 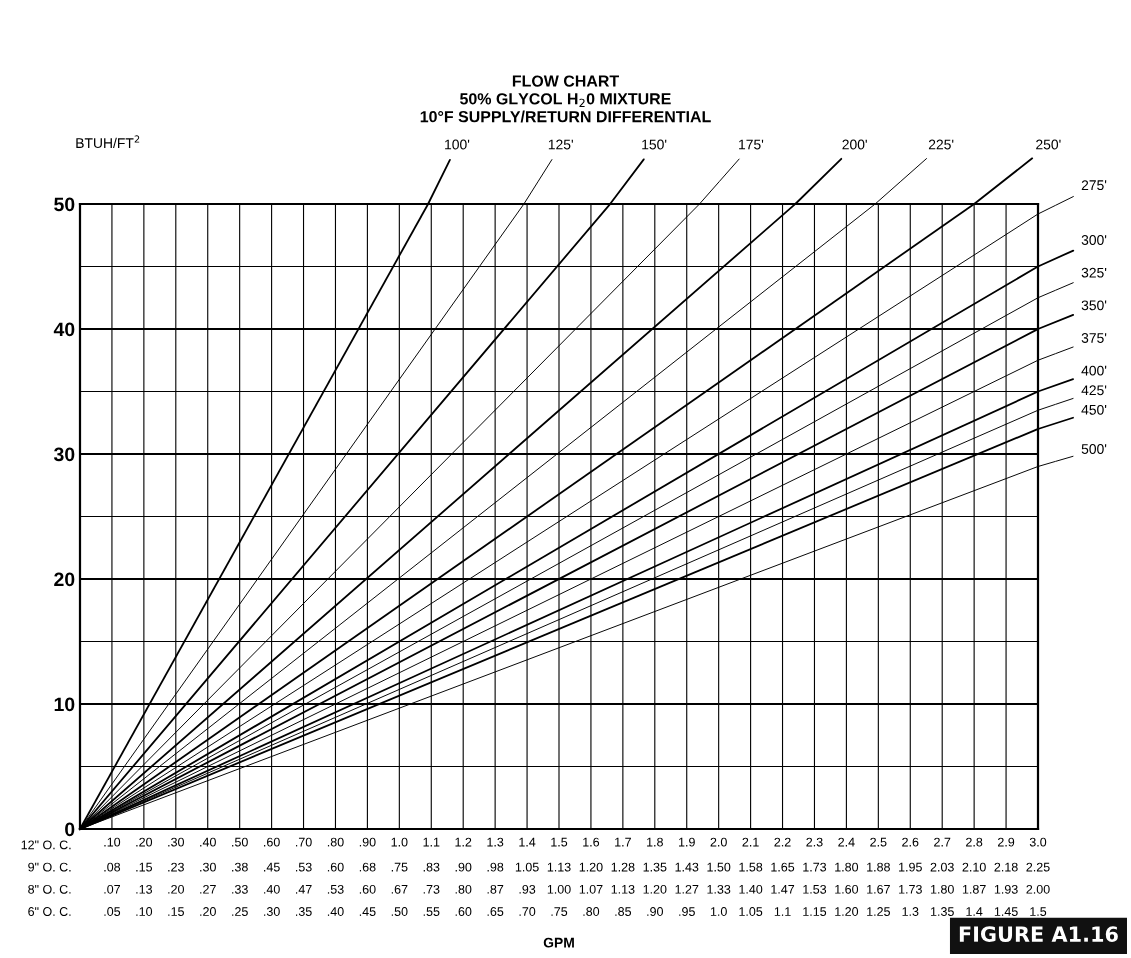 What do you see at coordinates (208, 842) in the screenshot?
I see `x-tick-label: .40` at bounding box center [208, 842].